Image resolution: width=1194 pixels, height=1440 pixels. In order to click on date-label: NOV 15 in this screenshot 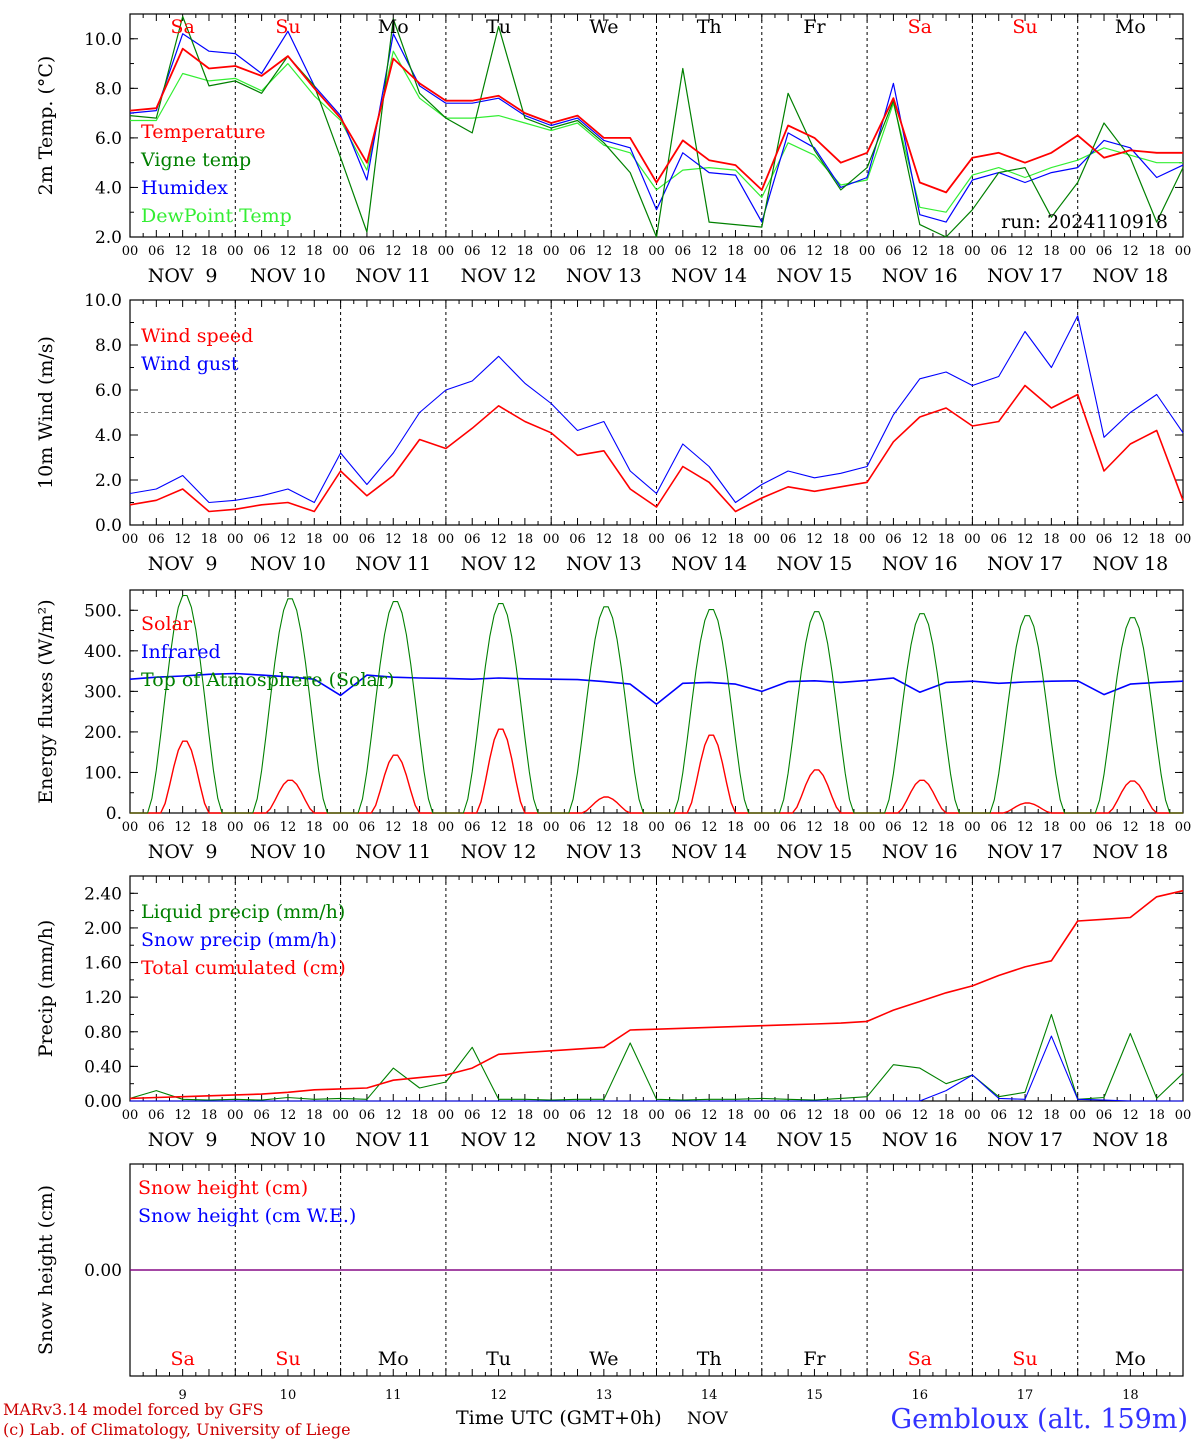, I will do `click(815, 276)`.